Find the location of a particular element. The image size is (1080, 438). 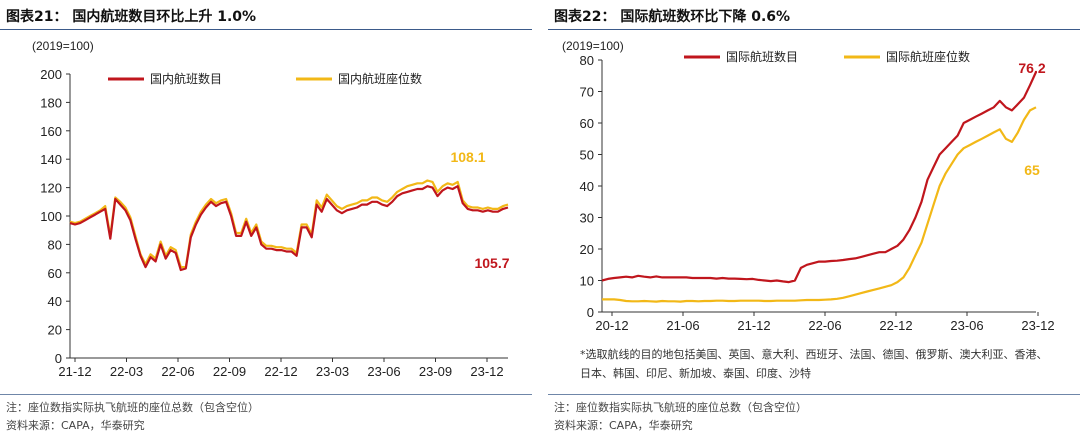

x-tick-label: 22-03 is located at coordinates (126, 371).